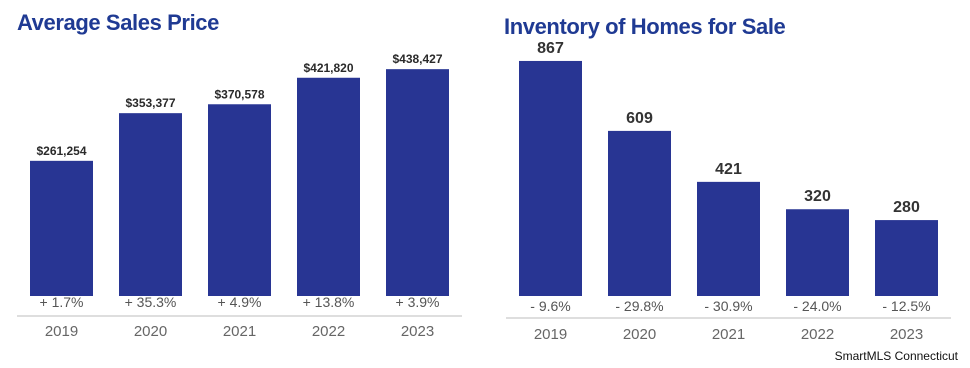 Image resolution: width=970 pixels, height=368 pixels. What do you see at coordinates (645, 26) in the screenshot?
I see `chart-title-inventory: Inventory of Homes for Sale` at bounding box center [645, 26].